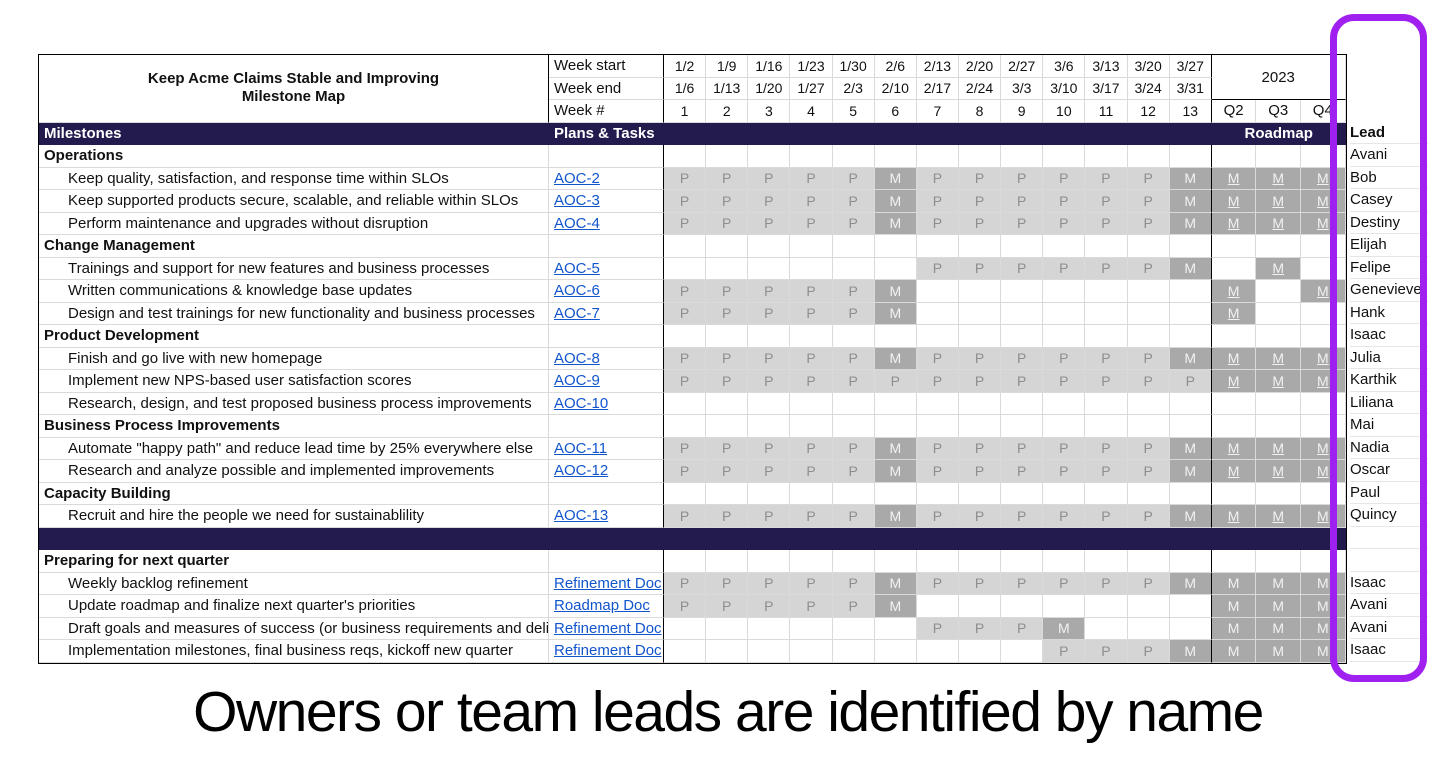 The height and width of the screenshot is (772, 1456). I want to click on week-end-cell: 2/10, so click(895, 88).